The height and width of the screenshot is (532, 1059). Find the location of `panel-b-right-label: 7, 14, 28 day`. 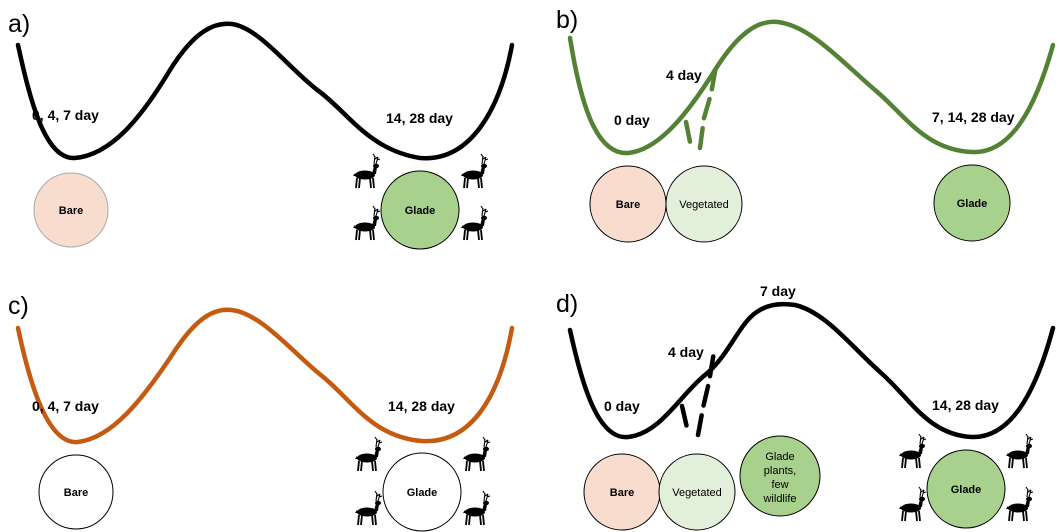

panel-b-right-label: 7, 14, 28 day is located at coordinates (973, 117).